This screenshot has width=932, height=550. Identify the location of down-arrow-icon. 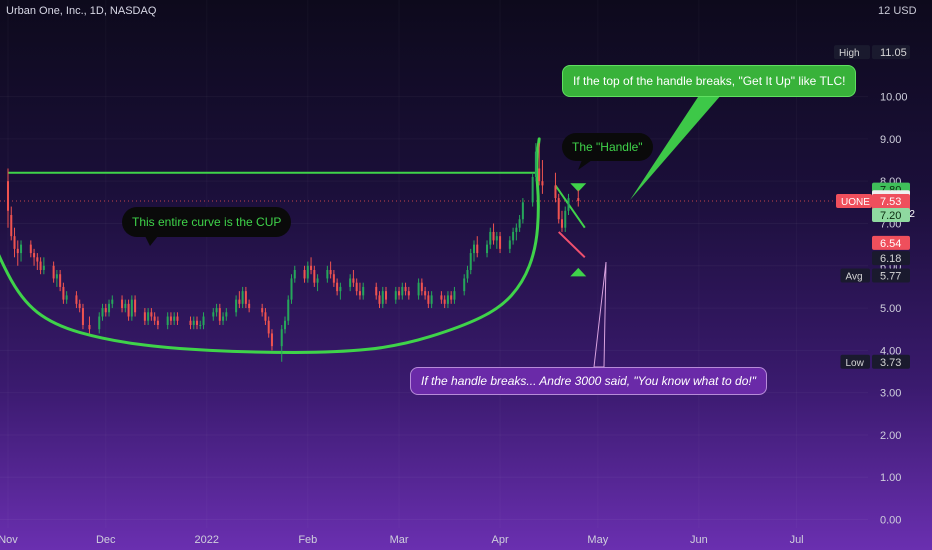
(578, 187).